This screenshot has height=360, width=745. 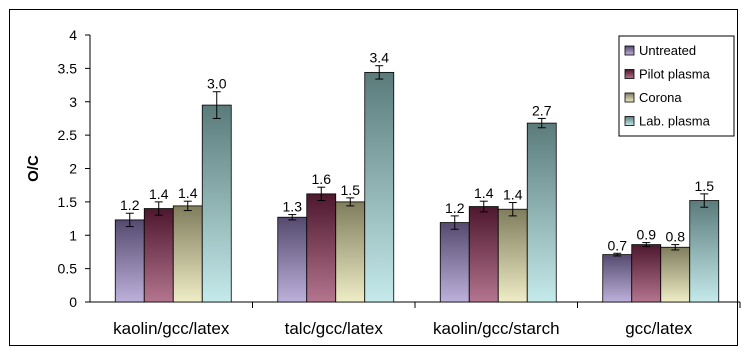 What do you see at coordinates (68, 68) in the screenshot?
I see `y-tick-label: 3.5` at bounding box center [68, 68].